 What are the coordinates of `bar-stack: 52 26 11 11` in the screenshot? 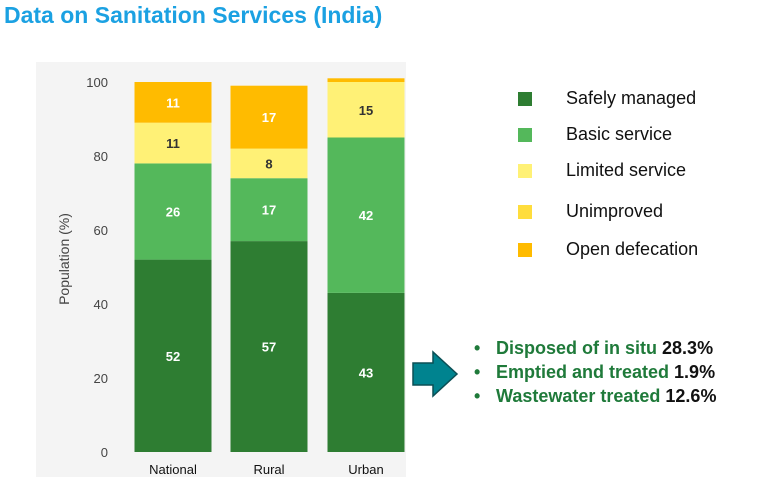 It's located at (173, 267).